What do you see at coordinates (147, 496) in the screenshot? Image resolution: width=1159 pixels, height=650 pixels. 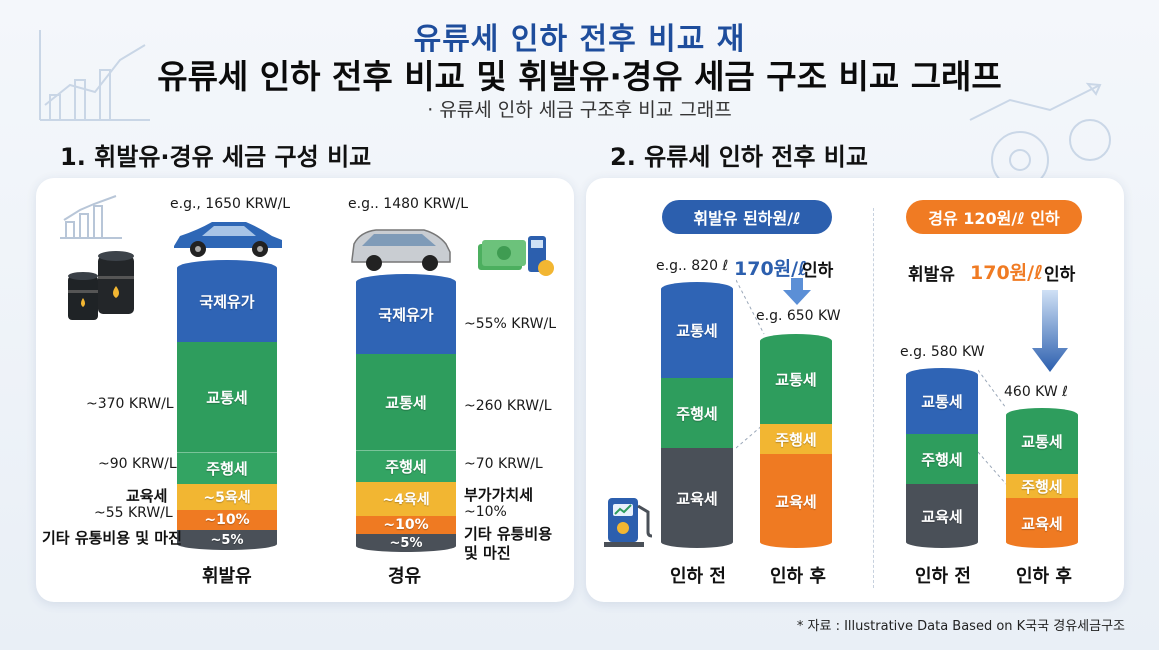 I see `gasoline-education-tax-name: 교육세` at bounding box center [147, 496].